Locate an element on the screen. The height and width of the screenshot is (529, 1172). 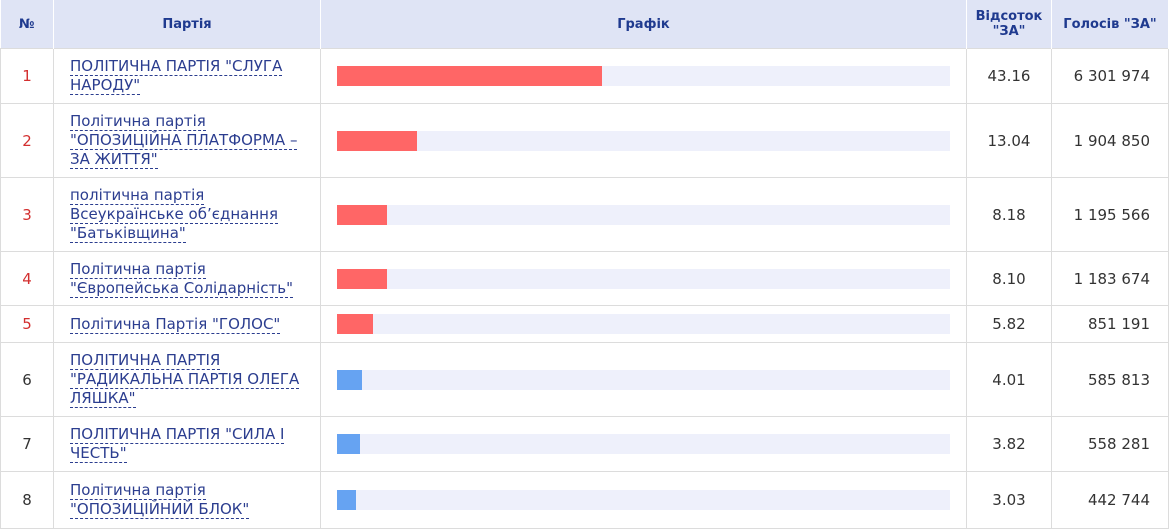
result-row: 5 Політична Партія "ГОЛОС" 5.82 851 191 is located at coordinates (584, 324).